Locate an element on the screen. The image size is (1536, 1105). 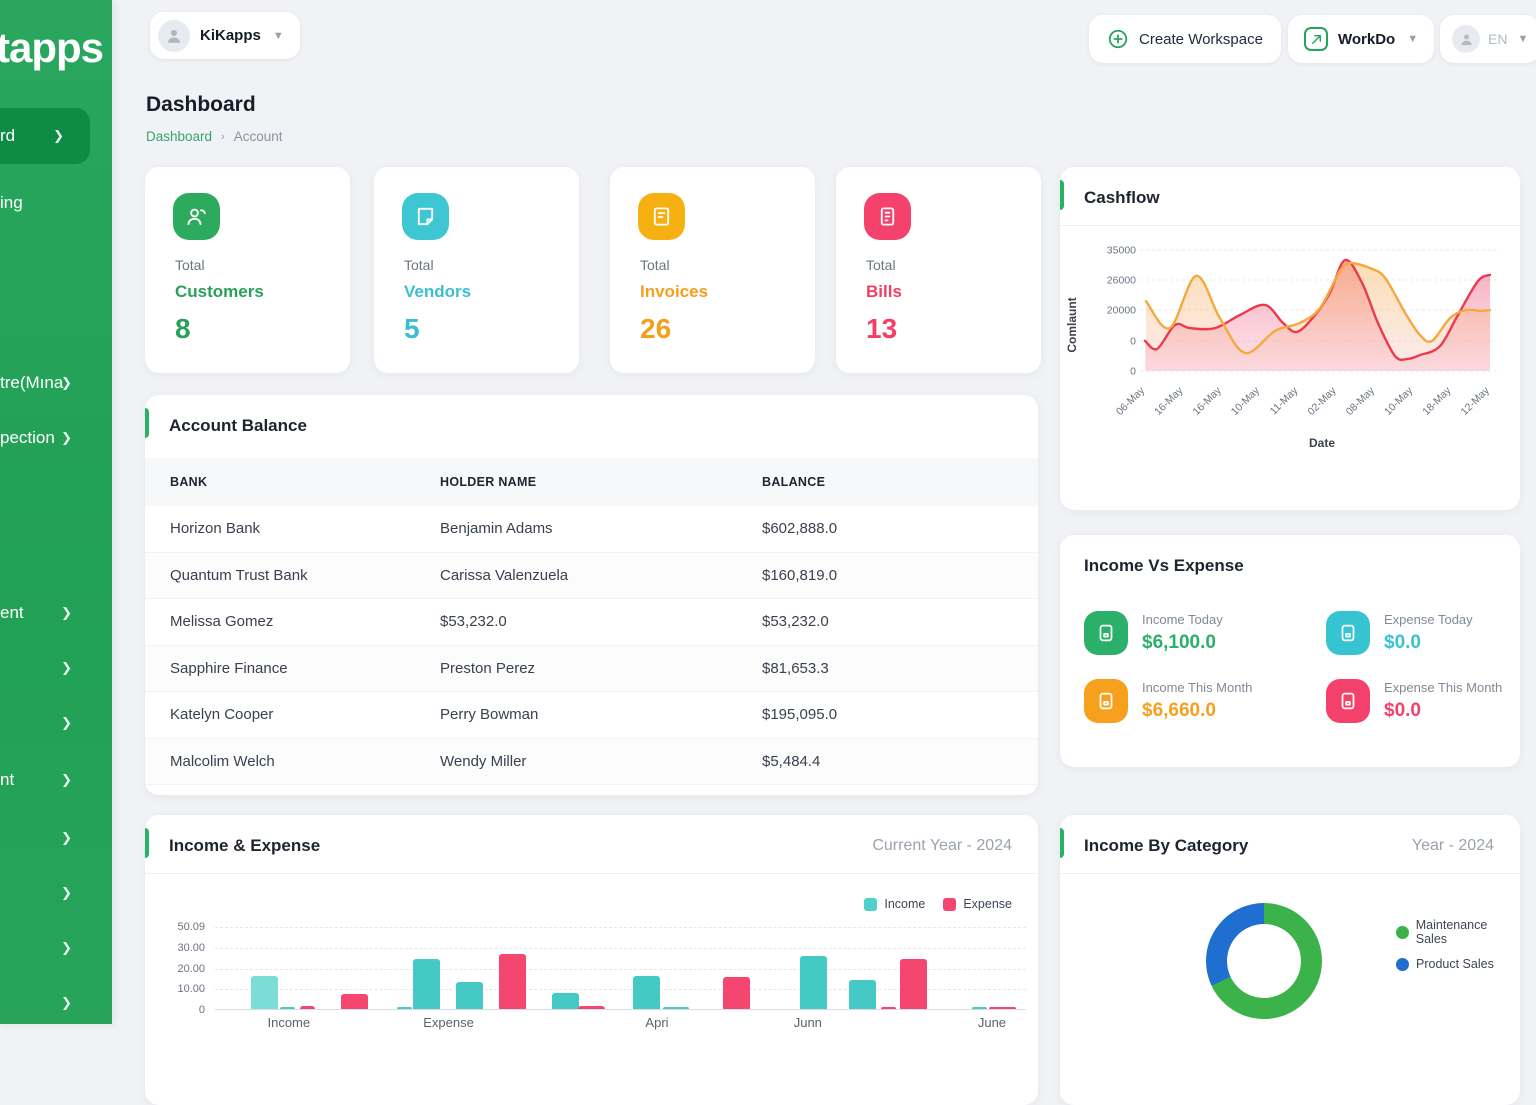
table-row: Sapphire Finance Preston Perez $81,653.3 is located at coordinates (591, 668).